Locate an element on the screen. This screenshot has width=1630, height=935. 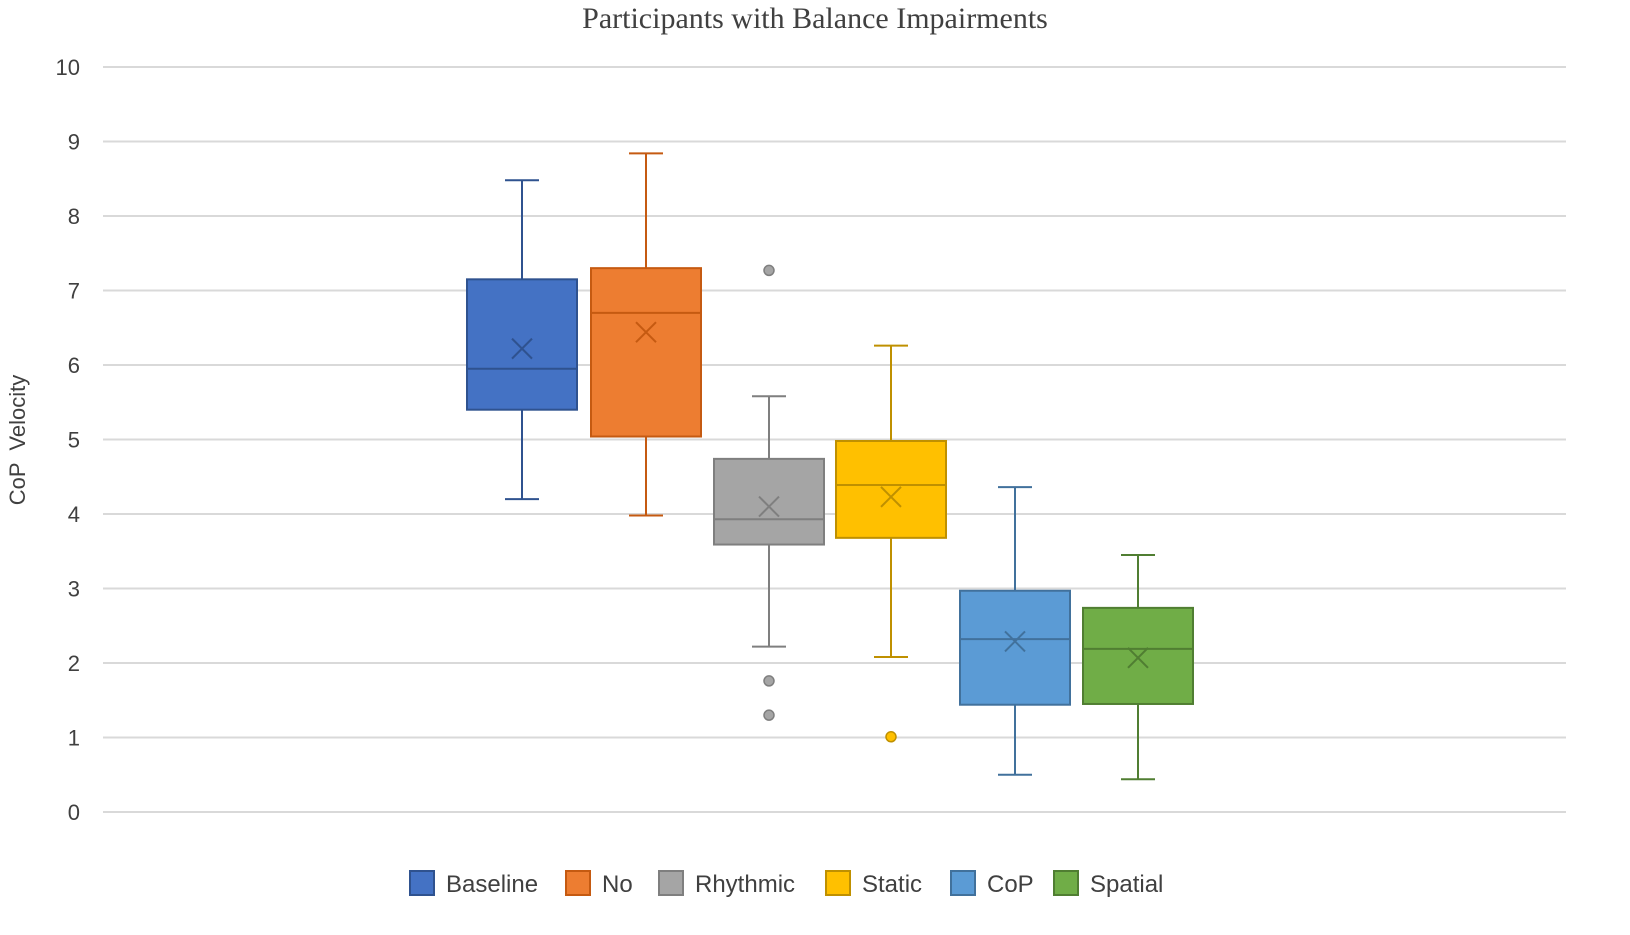
legend-item-rhythmic: Rhythmic is located at coordinates (726, 884).